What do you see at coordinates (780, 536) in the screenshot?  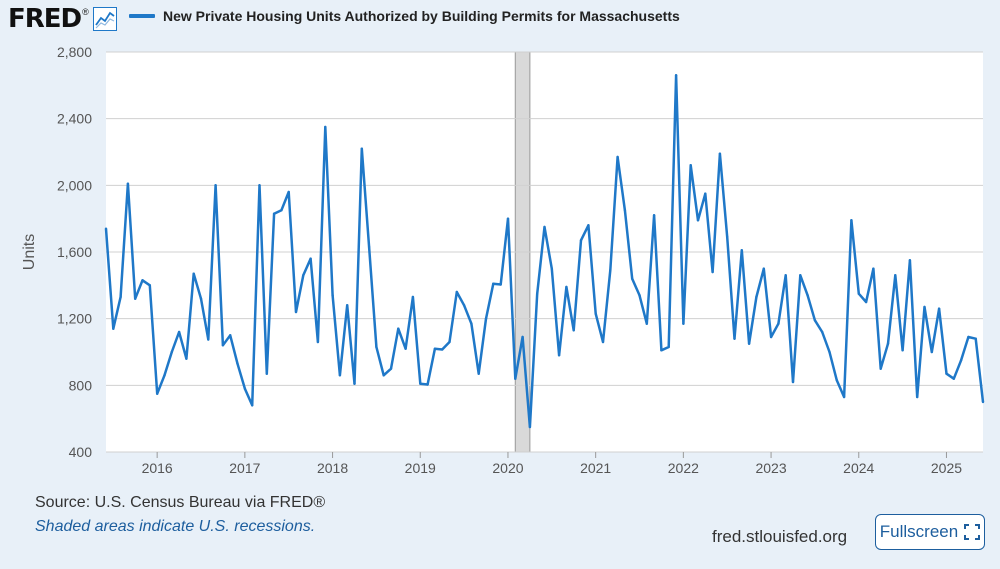 I see `site-url: fred.stlouisfed.org` at bounding box center [780, 536].